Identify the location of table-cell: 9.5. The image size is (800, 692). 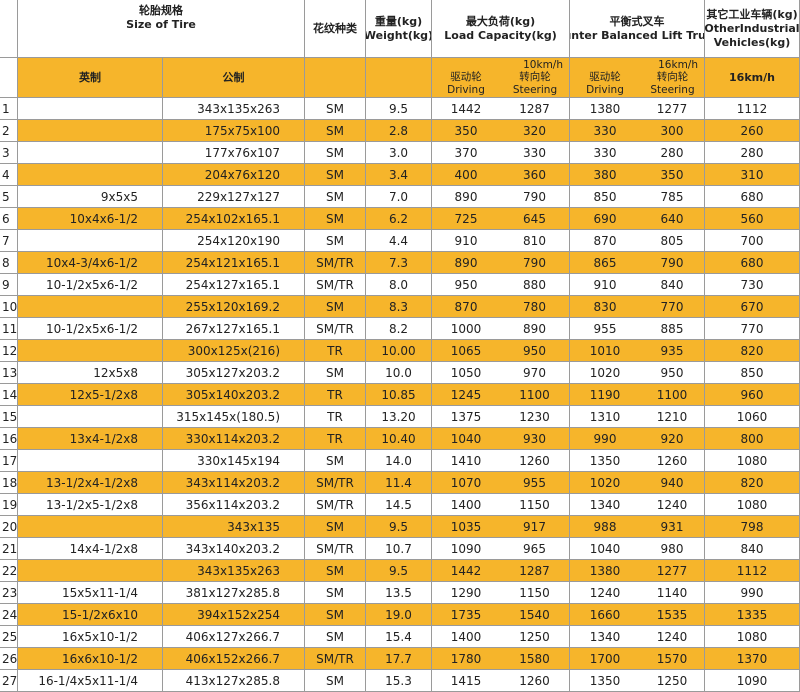
(399, 571).